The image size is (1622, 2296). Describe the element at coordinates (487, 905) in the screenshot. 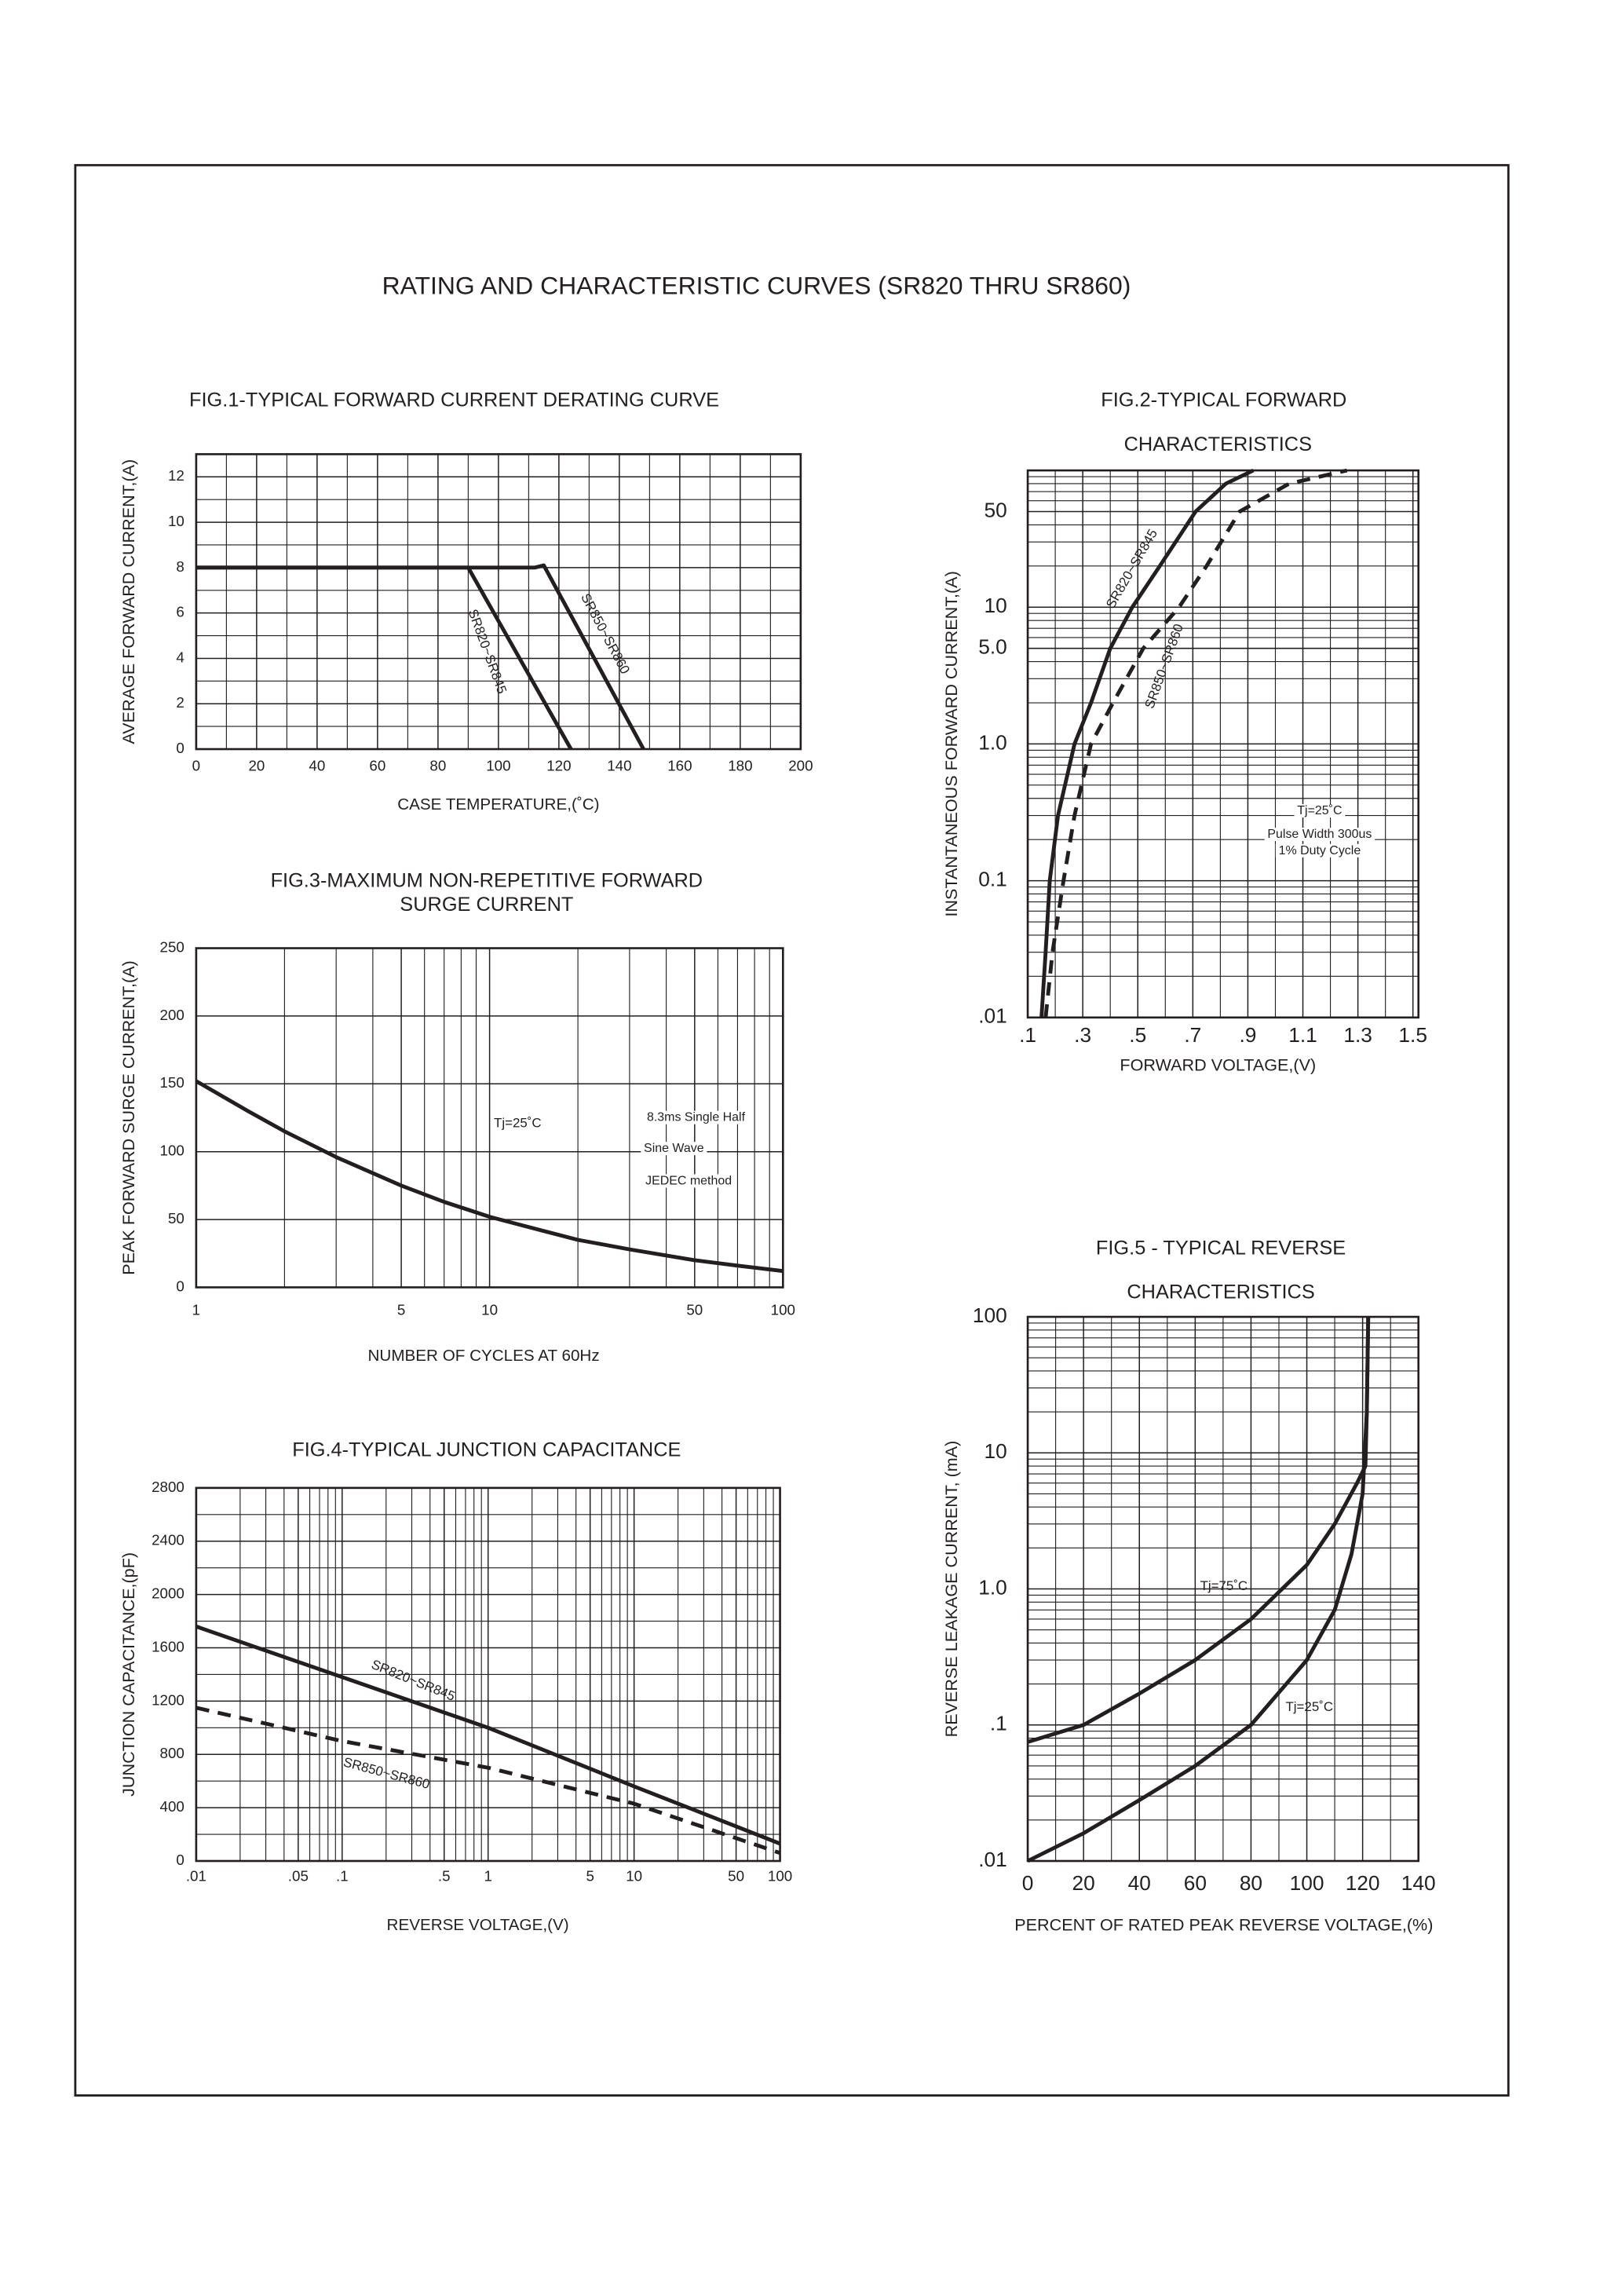

I see `chart-title: SURGE CURRENT` at that location.